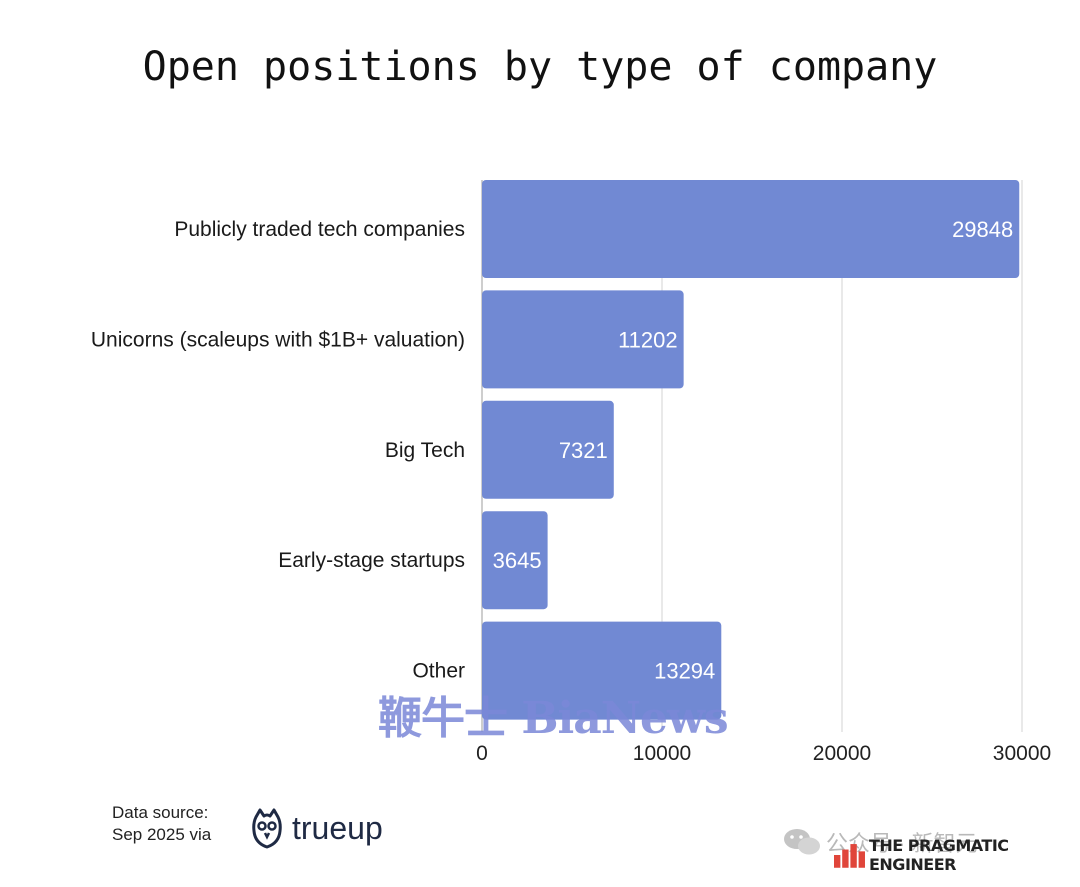 This screenshot has height=887, width=1080. I want to click on x-tick-label: 10000, so click(662, 753).